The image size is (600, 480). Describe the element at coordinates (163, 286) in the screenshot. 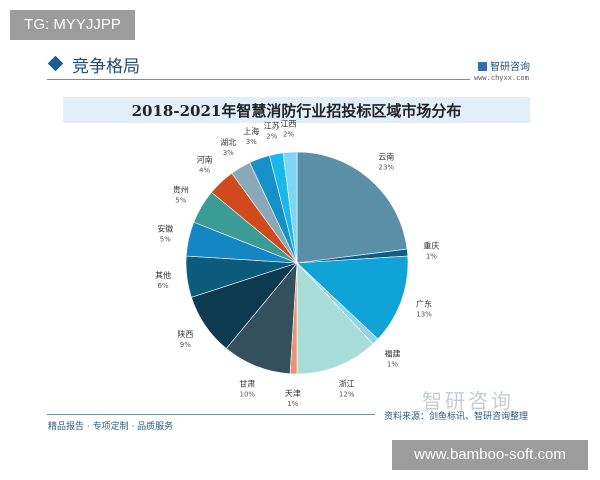

I see `slice-value-label: 6%` at that location.